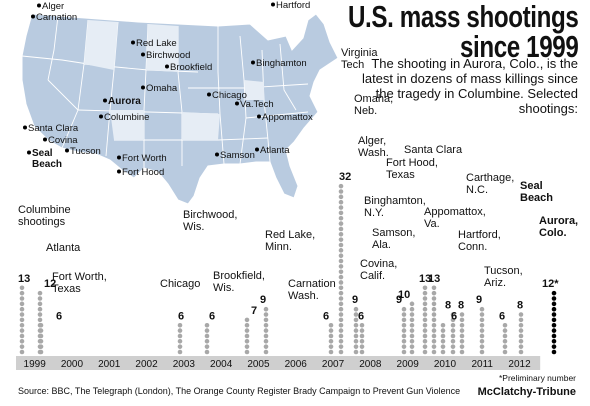 Image resolution: width=590 pixels, height=406 pixels. Describe the element at coordinates (463, 17) in the screenshot. I see `title-line-1: U.S. mass shootings` at that location.